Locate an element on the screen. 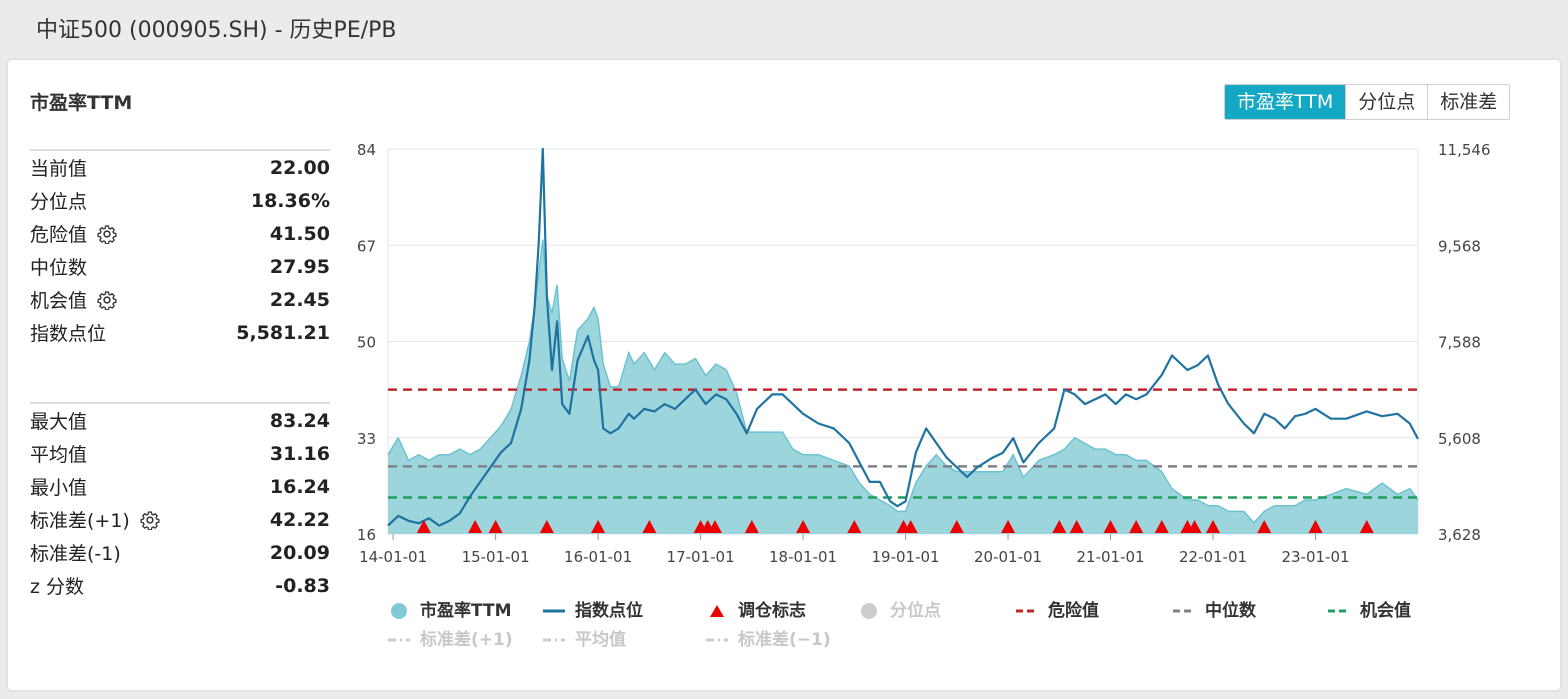 Image resolution: width=1568 pixels, height=699 pixels. x-tick-label: 16-01-01 is located at coordinates (598, 557).